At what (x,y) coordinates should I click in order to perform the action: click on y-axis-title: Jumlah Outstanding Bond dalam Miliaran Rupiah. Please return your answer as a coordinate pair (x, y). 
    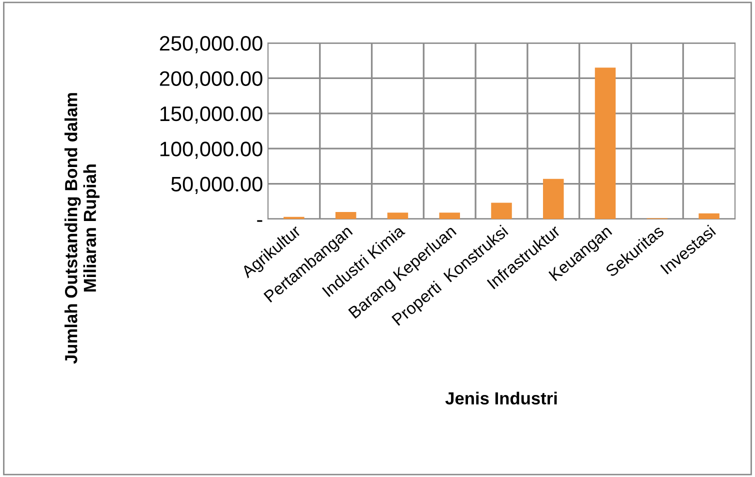
    Looking at the image, I should click on (82, 228).